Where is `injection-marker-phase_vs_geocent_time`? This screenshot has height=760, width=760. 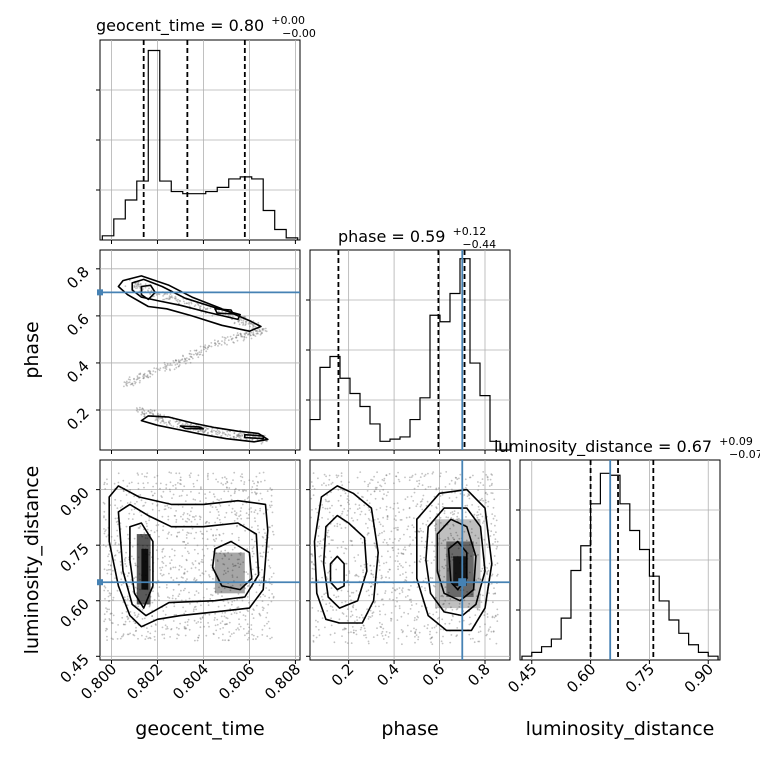
injection-marker-phase_vs_geocent_time is located at coordinates (100, 292).